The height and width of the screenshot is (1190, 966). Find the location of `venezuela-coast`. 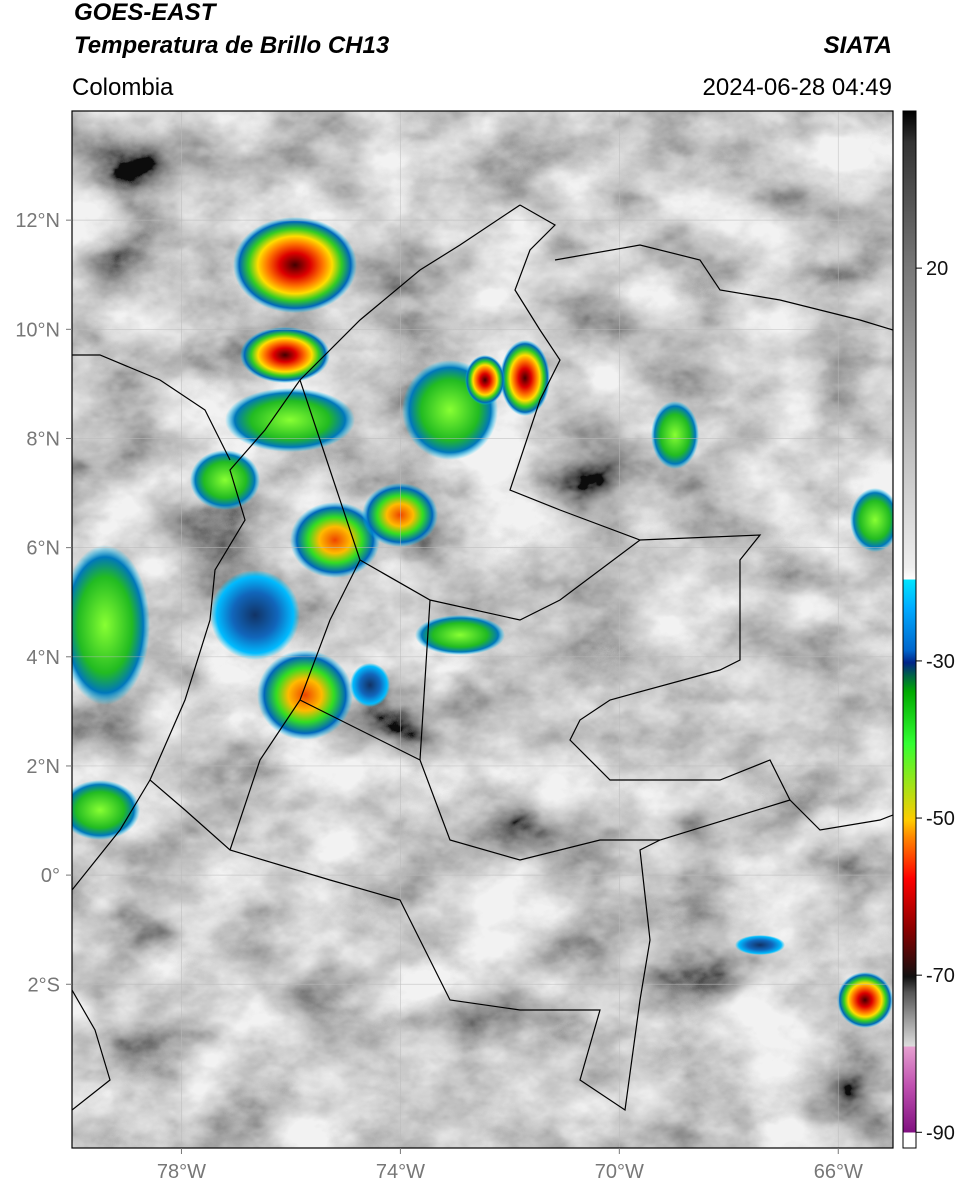

venezuela-coast is located at coordinates (723, 287).